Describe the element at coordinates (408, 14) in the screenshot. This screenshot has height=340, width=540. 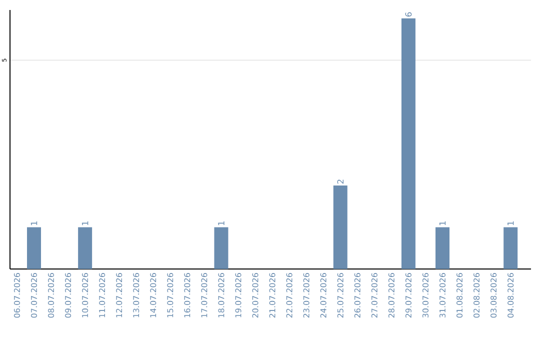
I see `data-label: 6` at that location.